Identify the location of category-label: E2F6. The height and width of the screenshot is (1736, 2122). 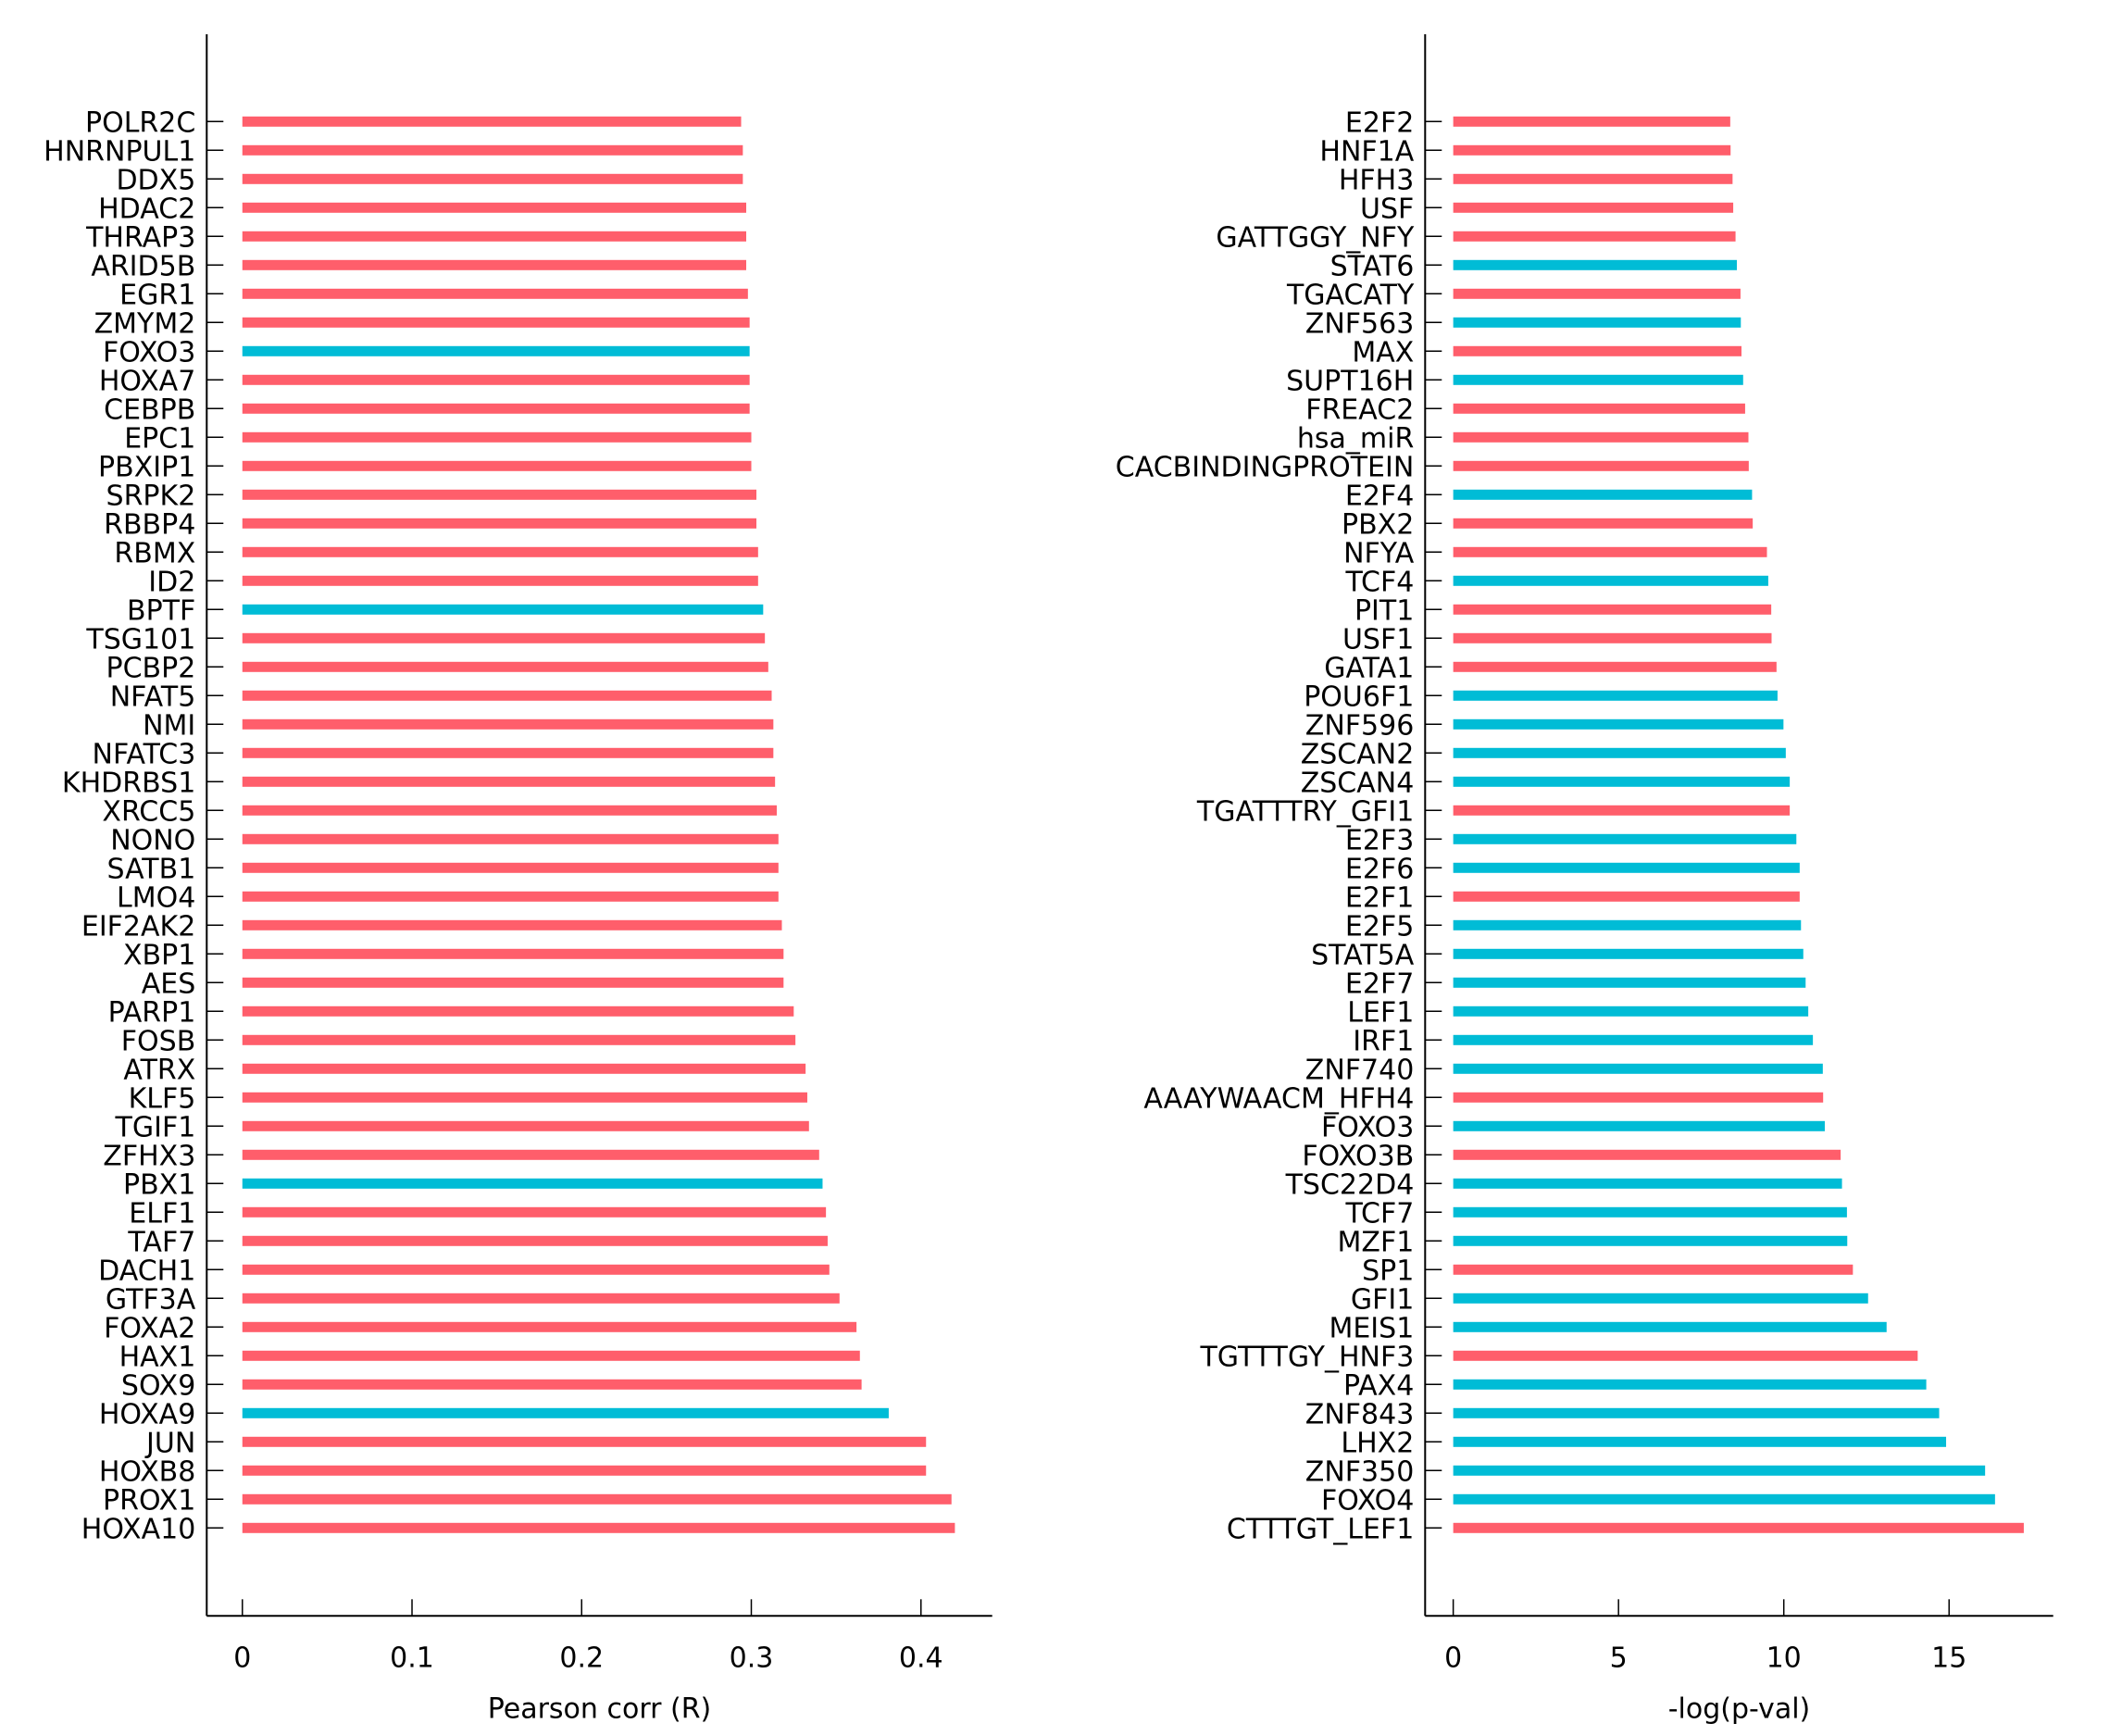
(1379, 869).